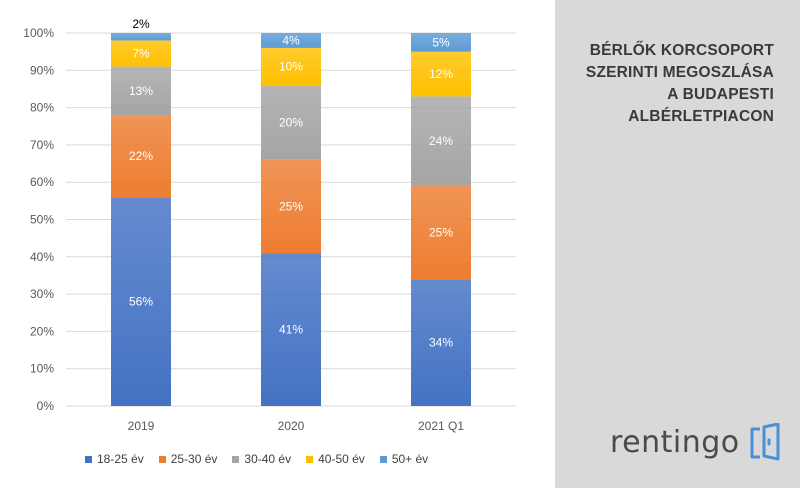 The width and height of the screenshot is (800, 488). I want to click on data-label: 20%, so click(291, 123).